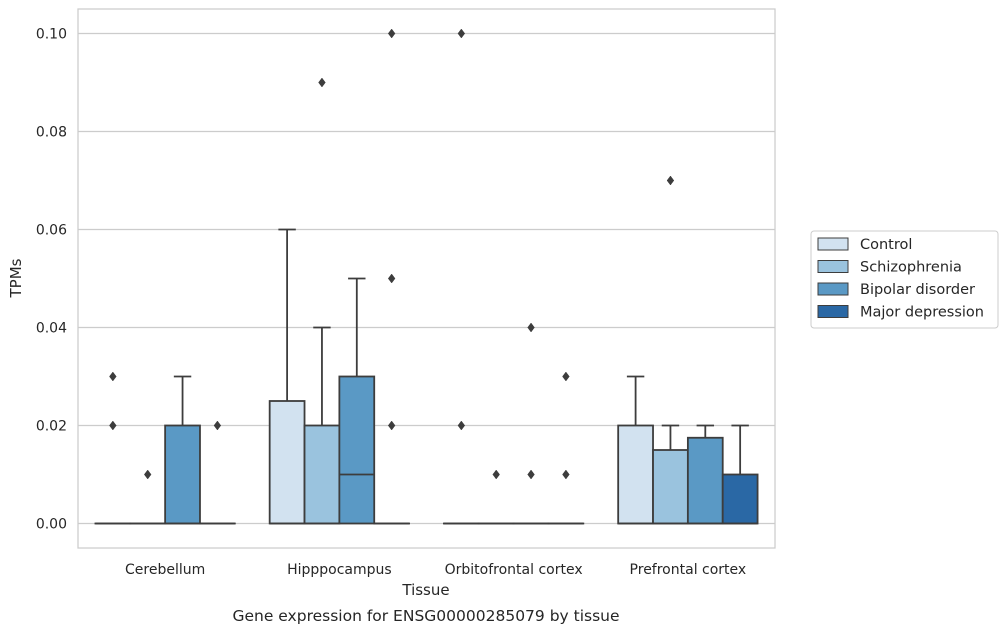 The height and width of the screenshot is (634, 1007). I want to click on y-tick-label: 0.08, so click(51, 133).